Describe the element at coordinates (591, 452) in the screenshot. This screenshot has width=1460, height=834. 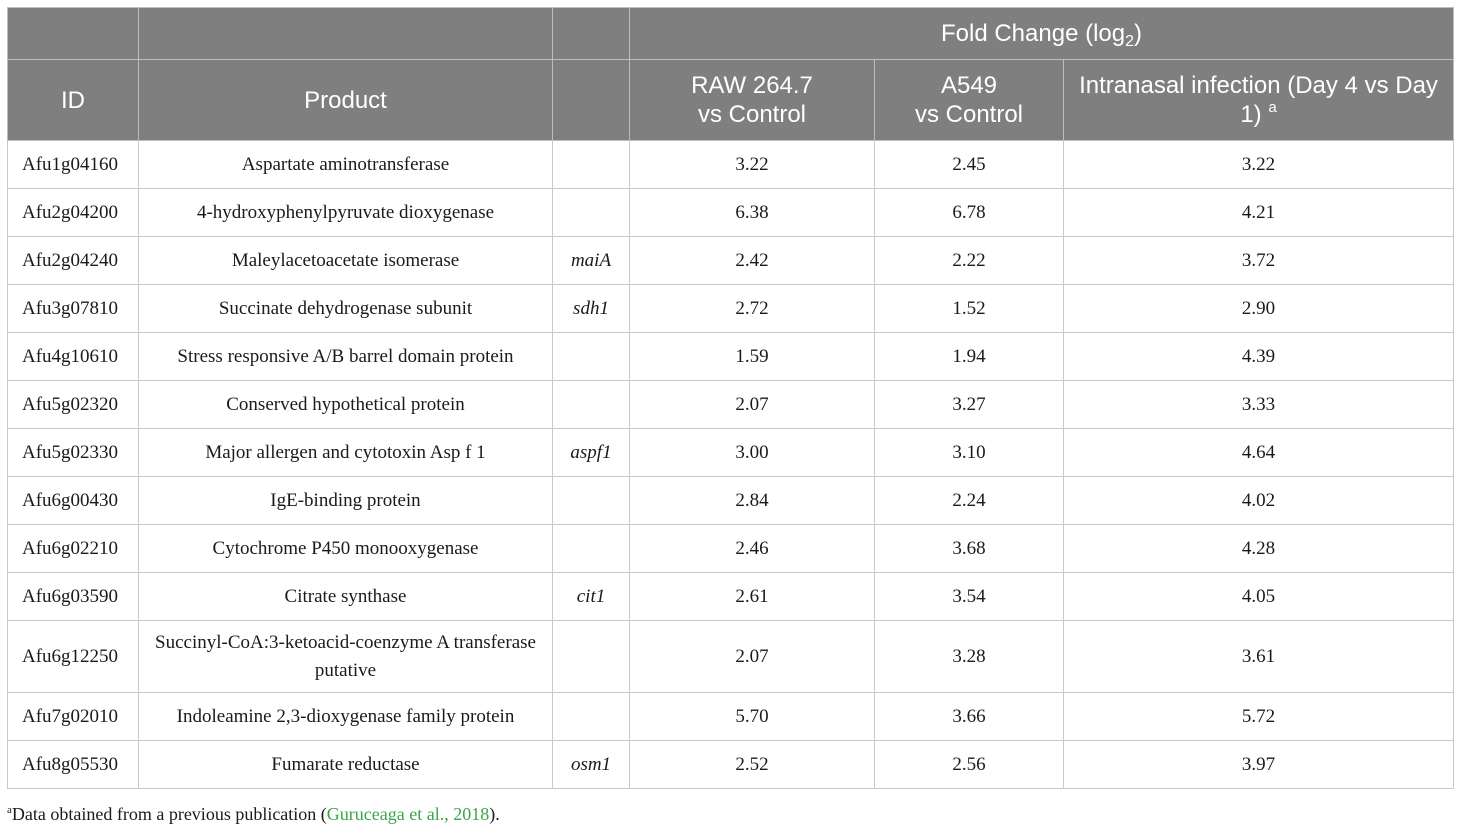
I see `cell-gene: aspf1` at that location.